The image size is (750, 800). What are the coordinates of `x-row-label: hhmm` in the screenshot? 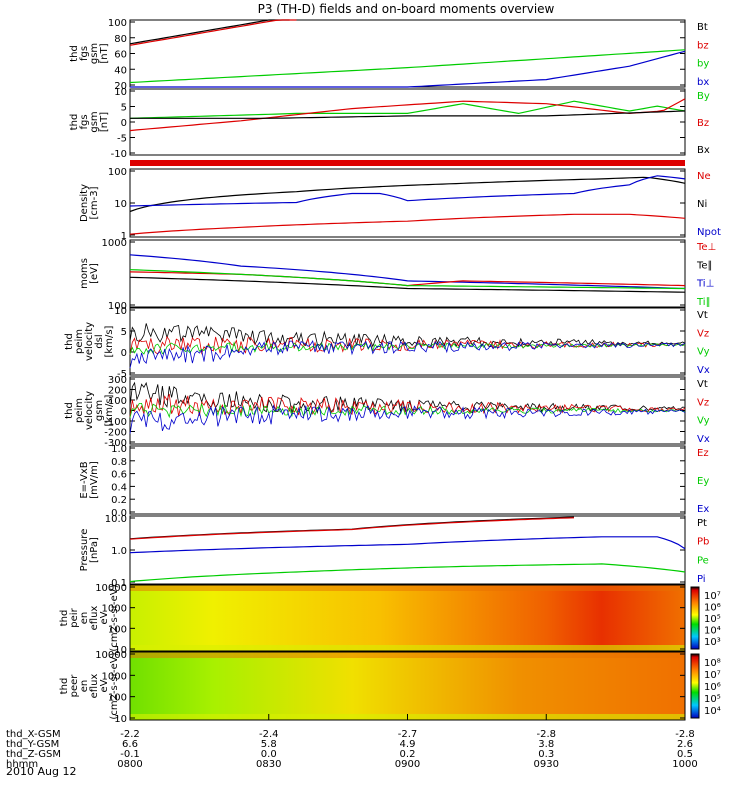 It's located at (22, 764).